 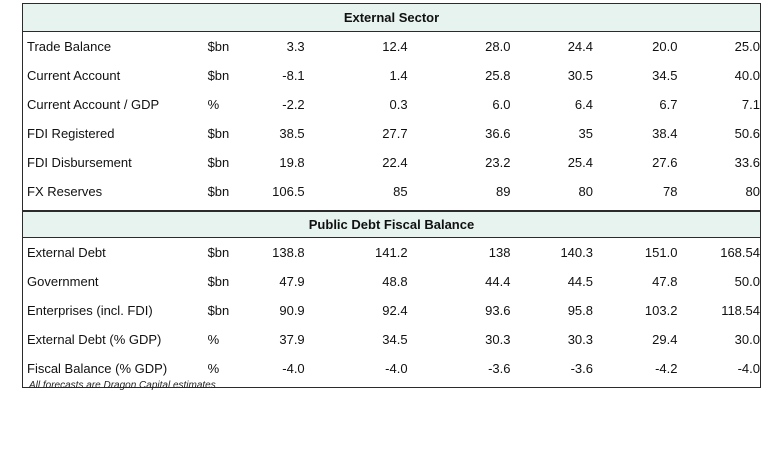 I want to click on value-cell: 6.4, so click(x=583, y=104).